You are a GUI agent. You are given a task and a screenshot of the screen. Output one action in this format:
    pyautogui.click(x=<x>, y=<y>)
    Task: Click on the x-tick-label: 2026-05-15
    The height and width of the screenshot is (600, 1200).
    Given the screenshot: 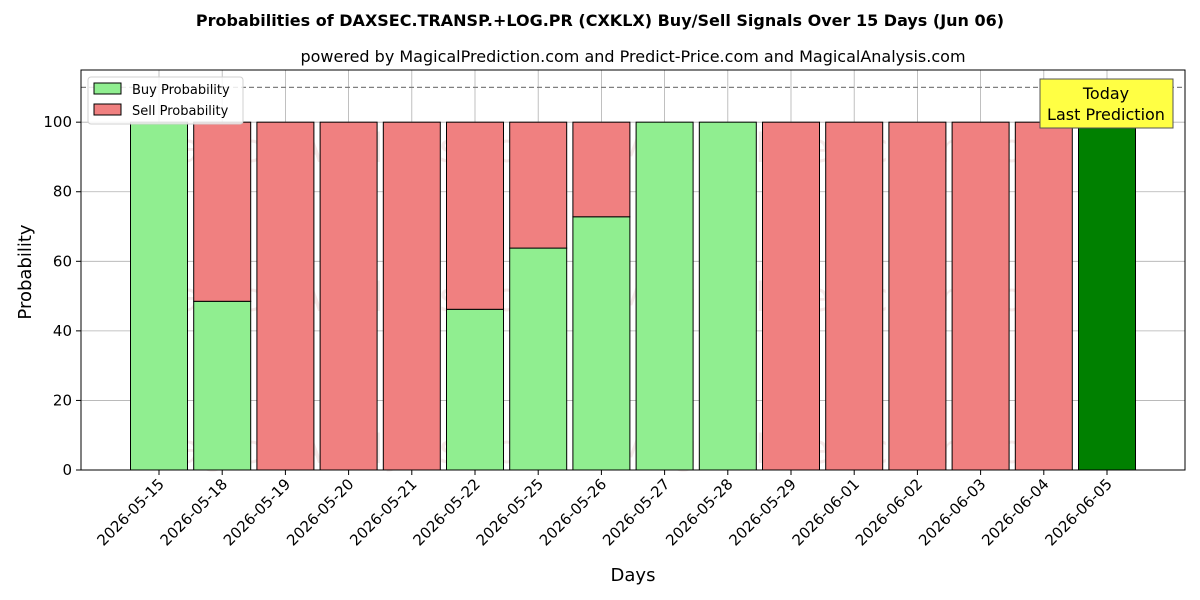 What is the action you would take?
    pyautogui.click(x=130, y=512)
    